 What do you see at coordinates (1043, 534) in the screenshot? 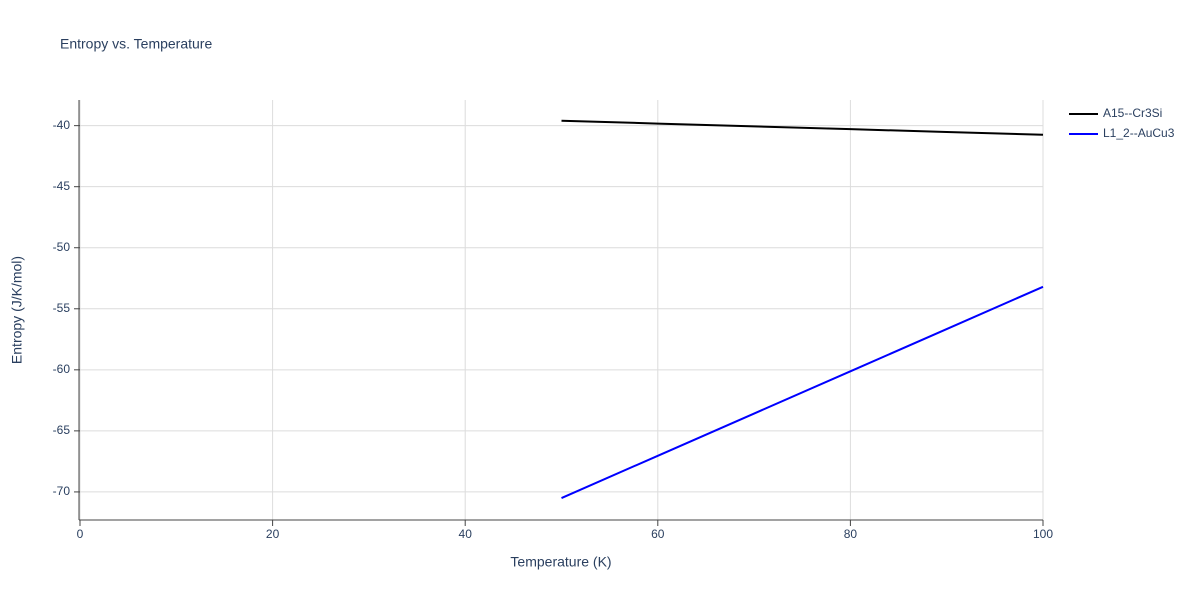
I see `x-tick-label: 100` at bounding box center [1043, 534].